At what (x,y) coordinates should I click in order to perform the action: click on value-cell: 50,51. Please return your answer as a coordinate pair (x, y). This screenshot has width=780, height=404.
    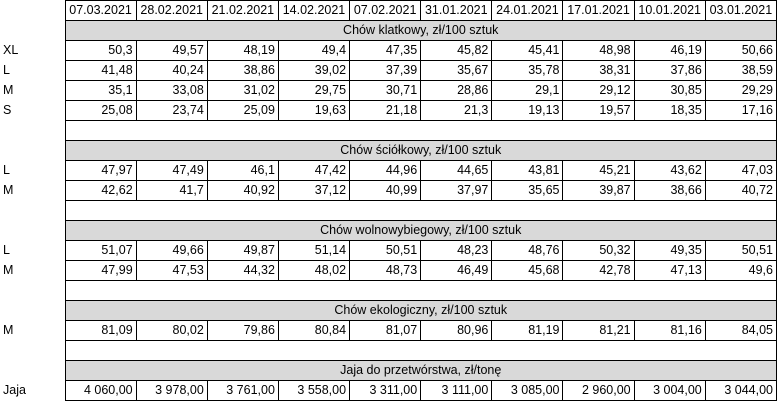
    Looking at the image, I should click on (741, 250).